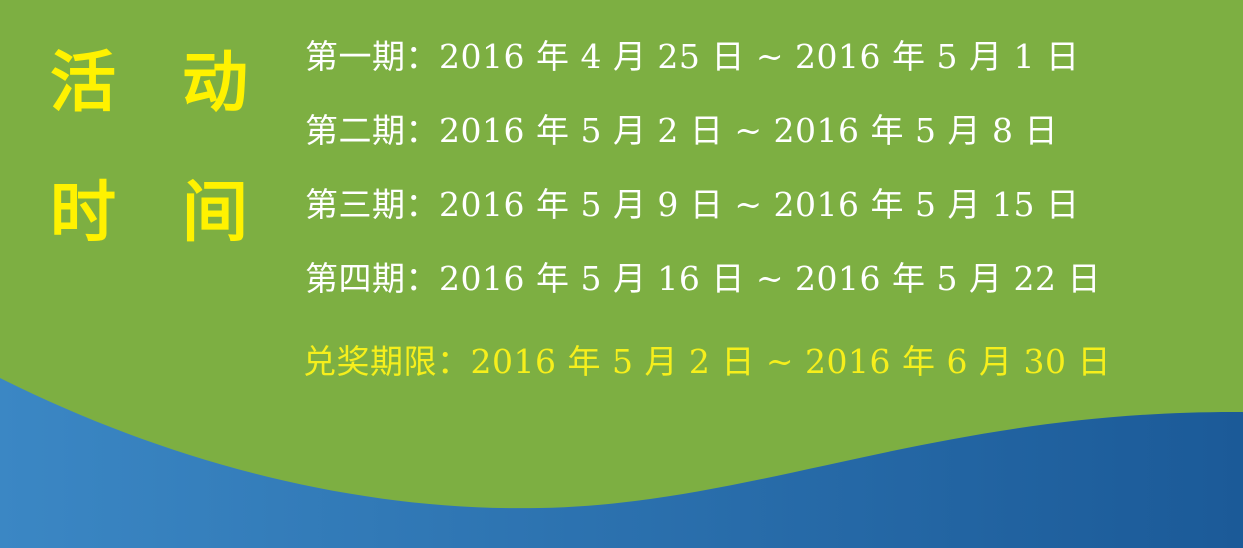 The image size is (1243, 548). I want to click on period-2: 第二期：2016 年 5 月 2 日 ~ 2016 年 5 月 8 日, so click(681, 130).